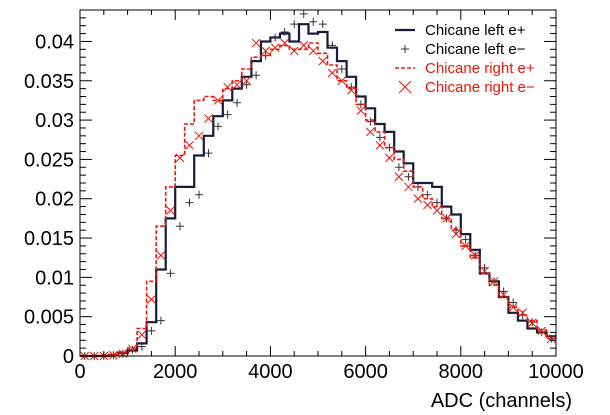  Describe the element at coordinates (79, 372) in the screenshot. I see `x-tick-label: 0` at that location.